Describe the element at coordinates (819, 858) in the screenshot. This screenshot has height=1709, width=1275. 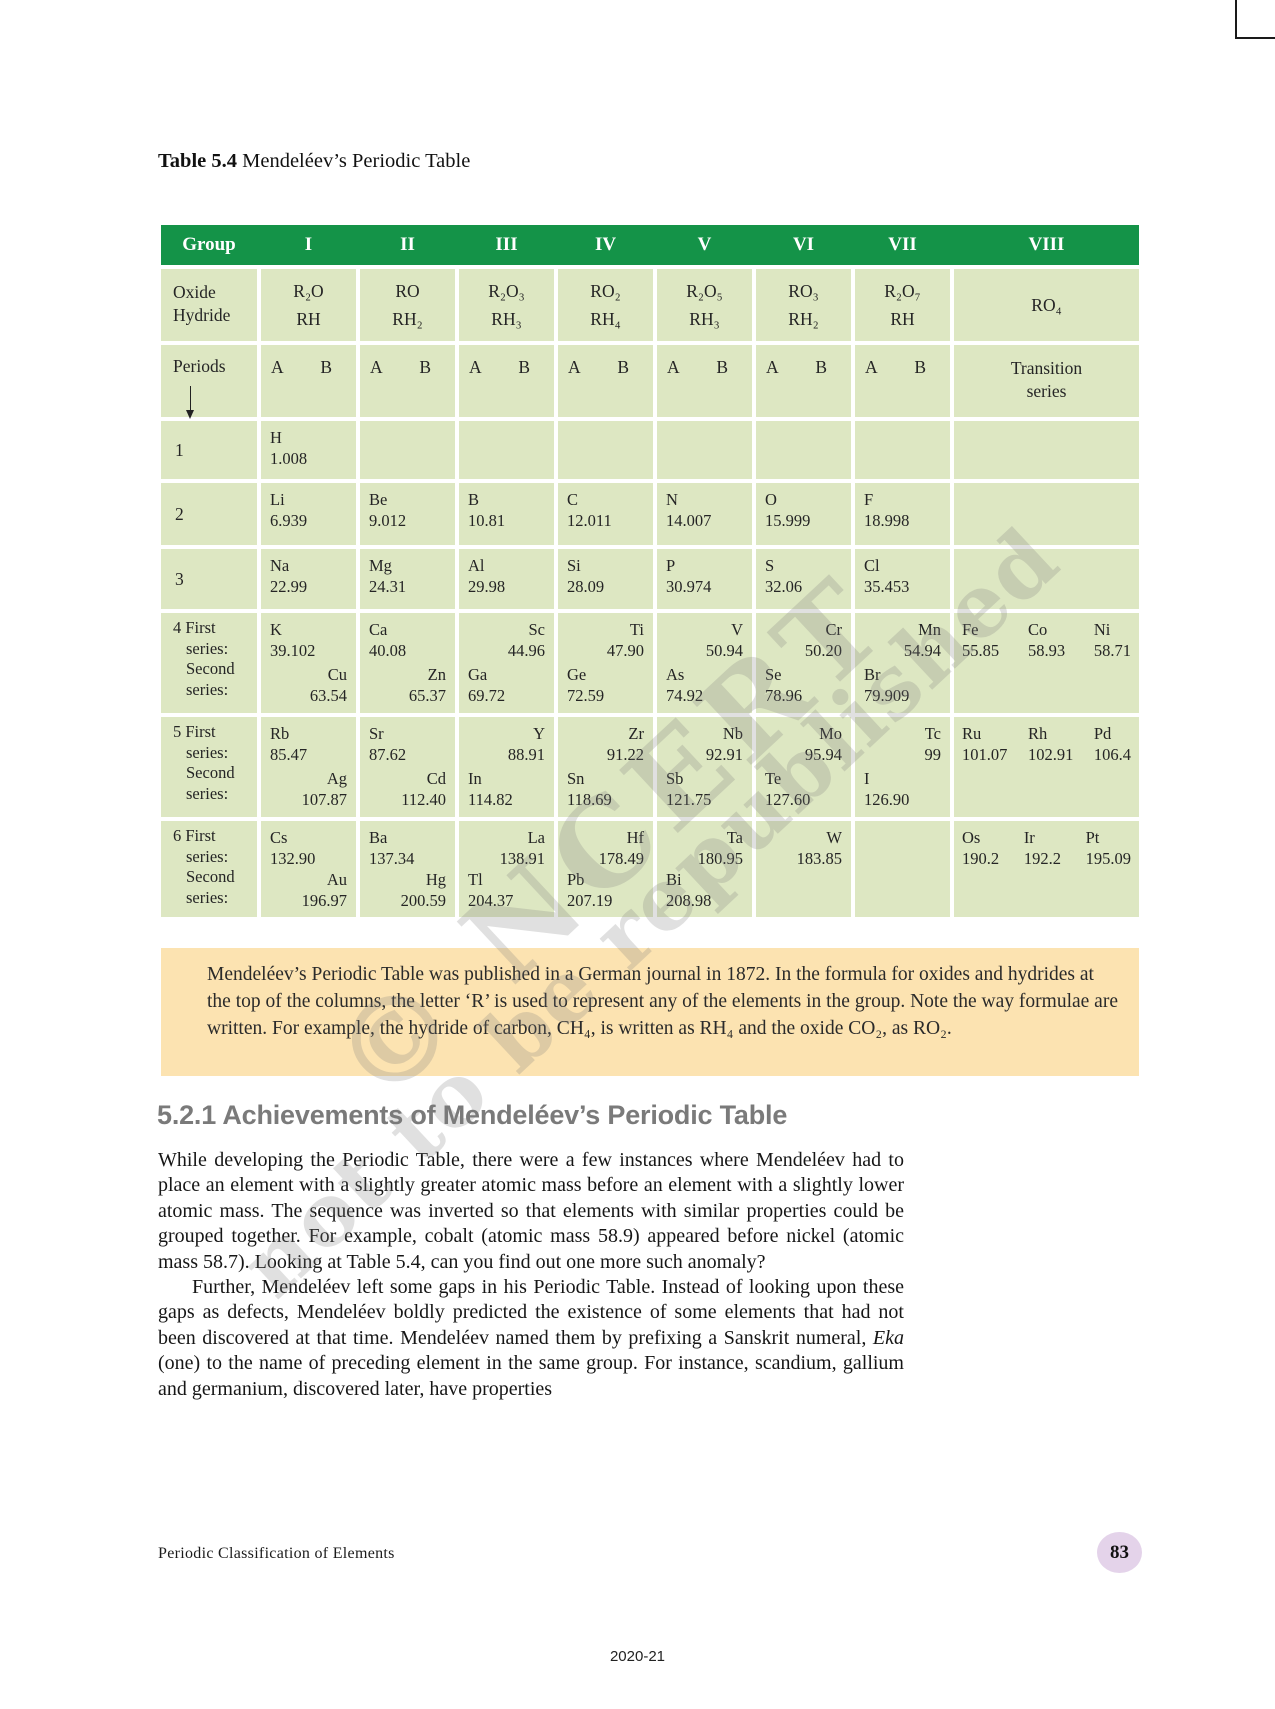
I see `element-mass: 183.85` at that location.